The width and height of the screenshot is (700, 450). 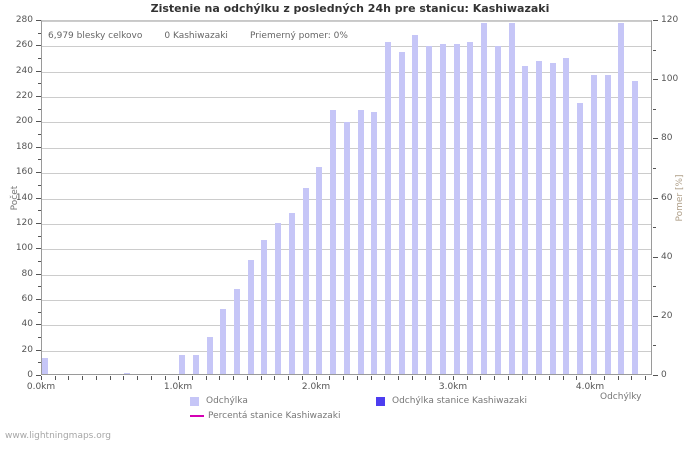 I want to click on legend-item-odchylka-stanice: Odchýlka stanice Kashiwazaki, so click(x=451, y=401).